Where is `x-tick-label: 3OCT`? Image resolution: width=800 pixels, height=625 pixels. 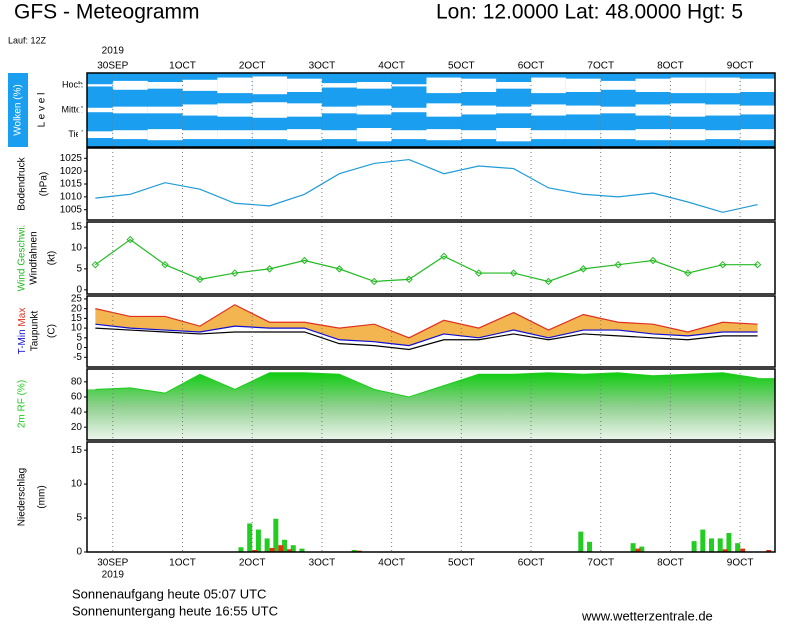 x-tick-label: 3OCT is located at coordinates (322, 66).